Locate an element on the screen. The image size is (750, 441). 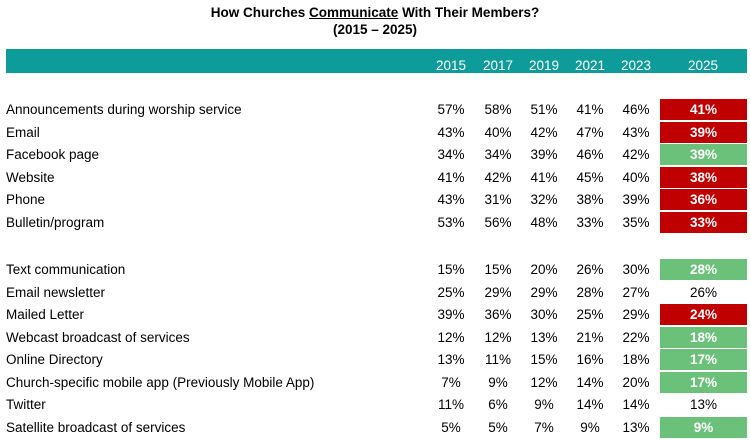
value-cell-2017: 6% is located at coordinates (498, 404).